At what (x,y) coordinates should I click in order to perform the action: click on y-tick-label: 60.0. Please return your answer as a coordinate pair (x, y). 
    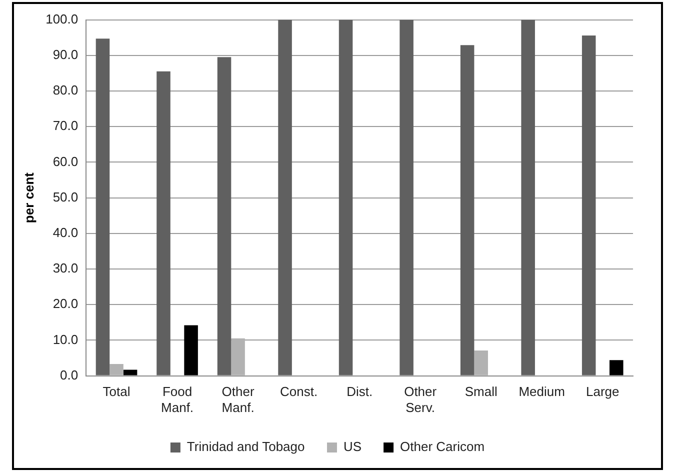
    Looking at the image, I should click on (65, 161).